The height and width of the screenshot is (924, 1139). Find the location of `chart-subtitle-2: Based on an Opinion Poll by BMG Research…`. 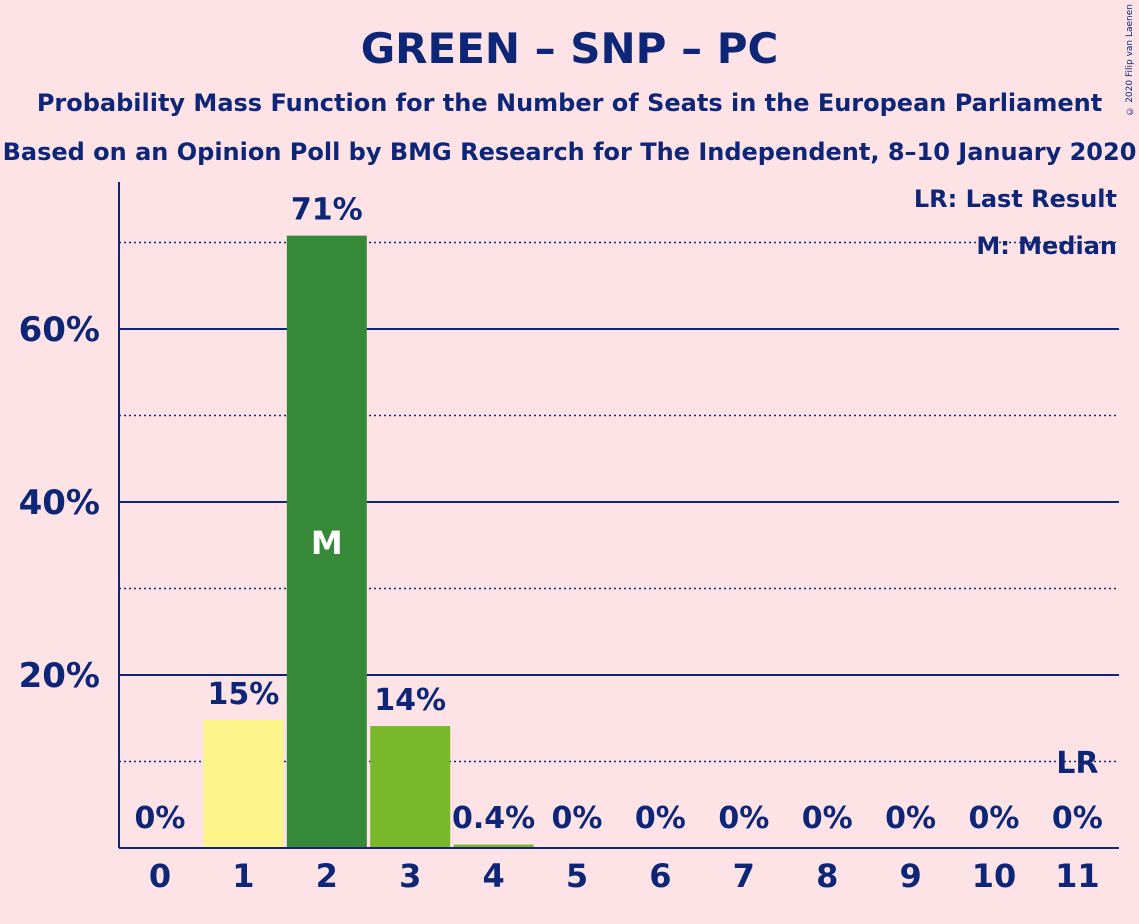

chart-subtitle-2: Based on an Opinion Poll by BMG Research… is located at coordinates (569, 152).